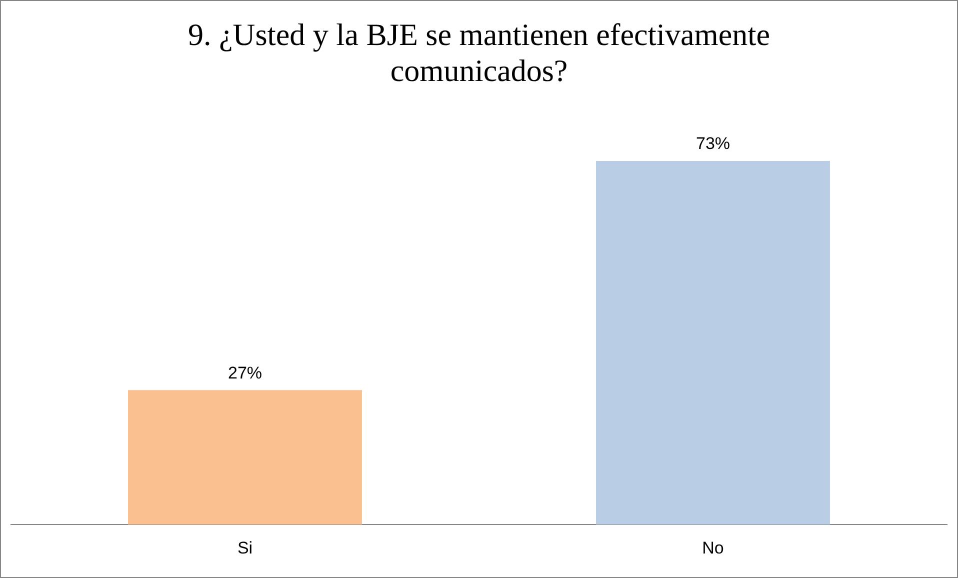  I want to click on data-label: 73%, so click(713, 144).